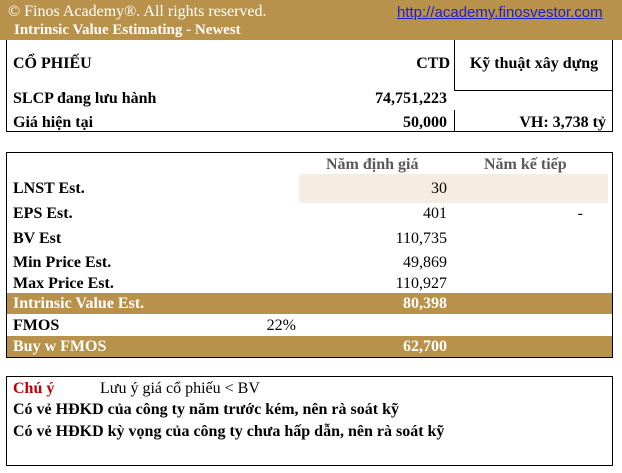  Describe the element at coordinates (43, 213) in the screenshot. I see `row-label-eps: EPS Est.` at that location.